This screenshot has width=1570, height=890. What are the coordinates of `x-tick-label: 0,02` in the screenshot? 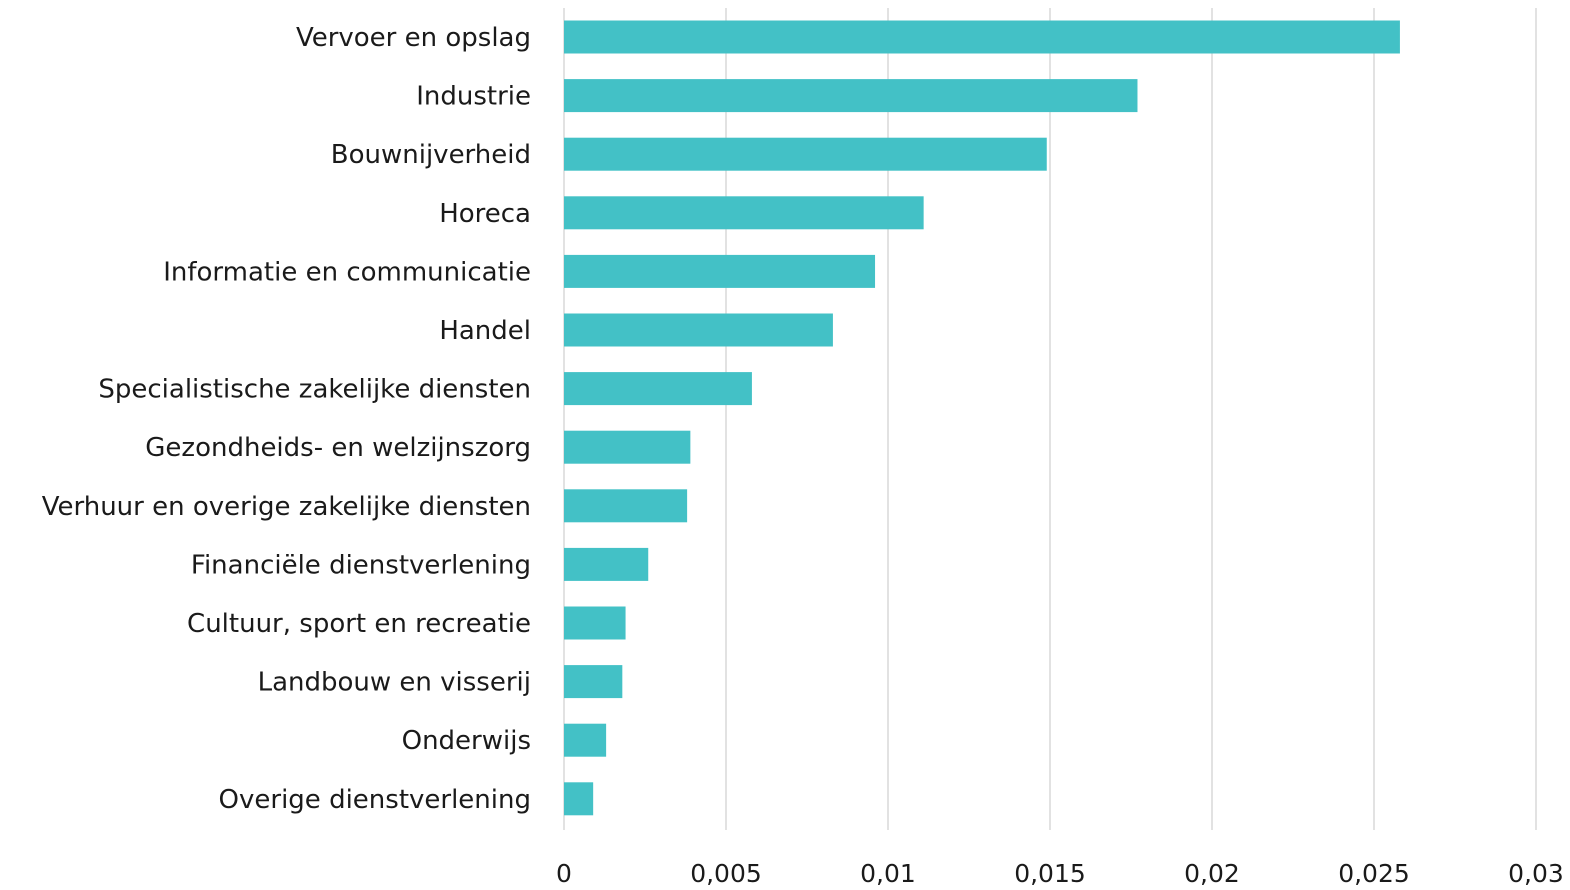 It's located at (1212, 873).